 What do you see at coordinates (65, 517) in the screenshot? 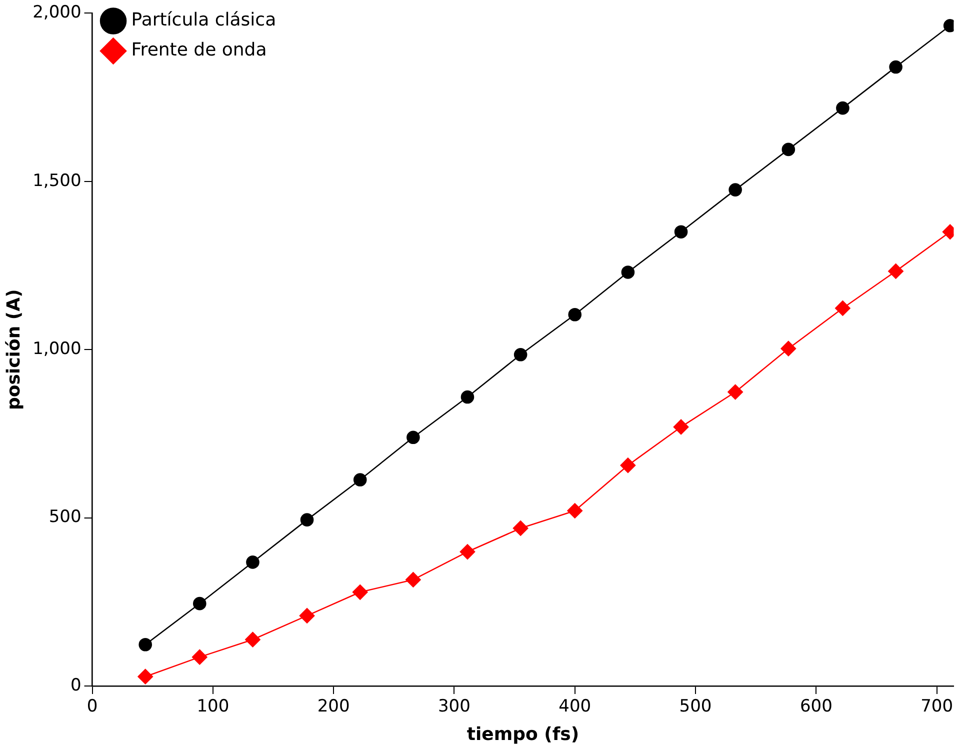
I see `y-tick-label: 500` at bounding box center [65, 517].